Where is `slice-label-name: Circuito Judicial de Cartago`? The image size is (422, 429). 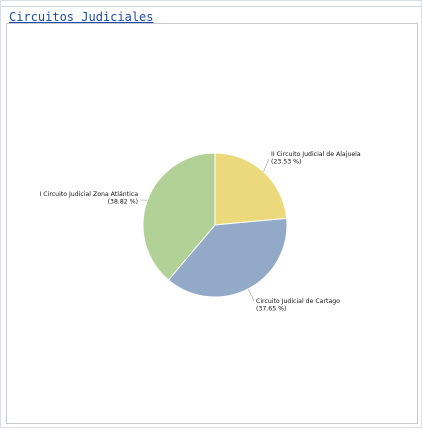 slice-label-name: Circuito Judicial de Cartago is located at coordinates (298, 301).